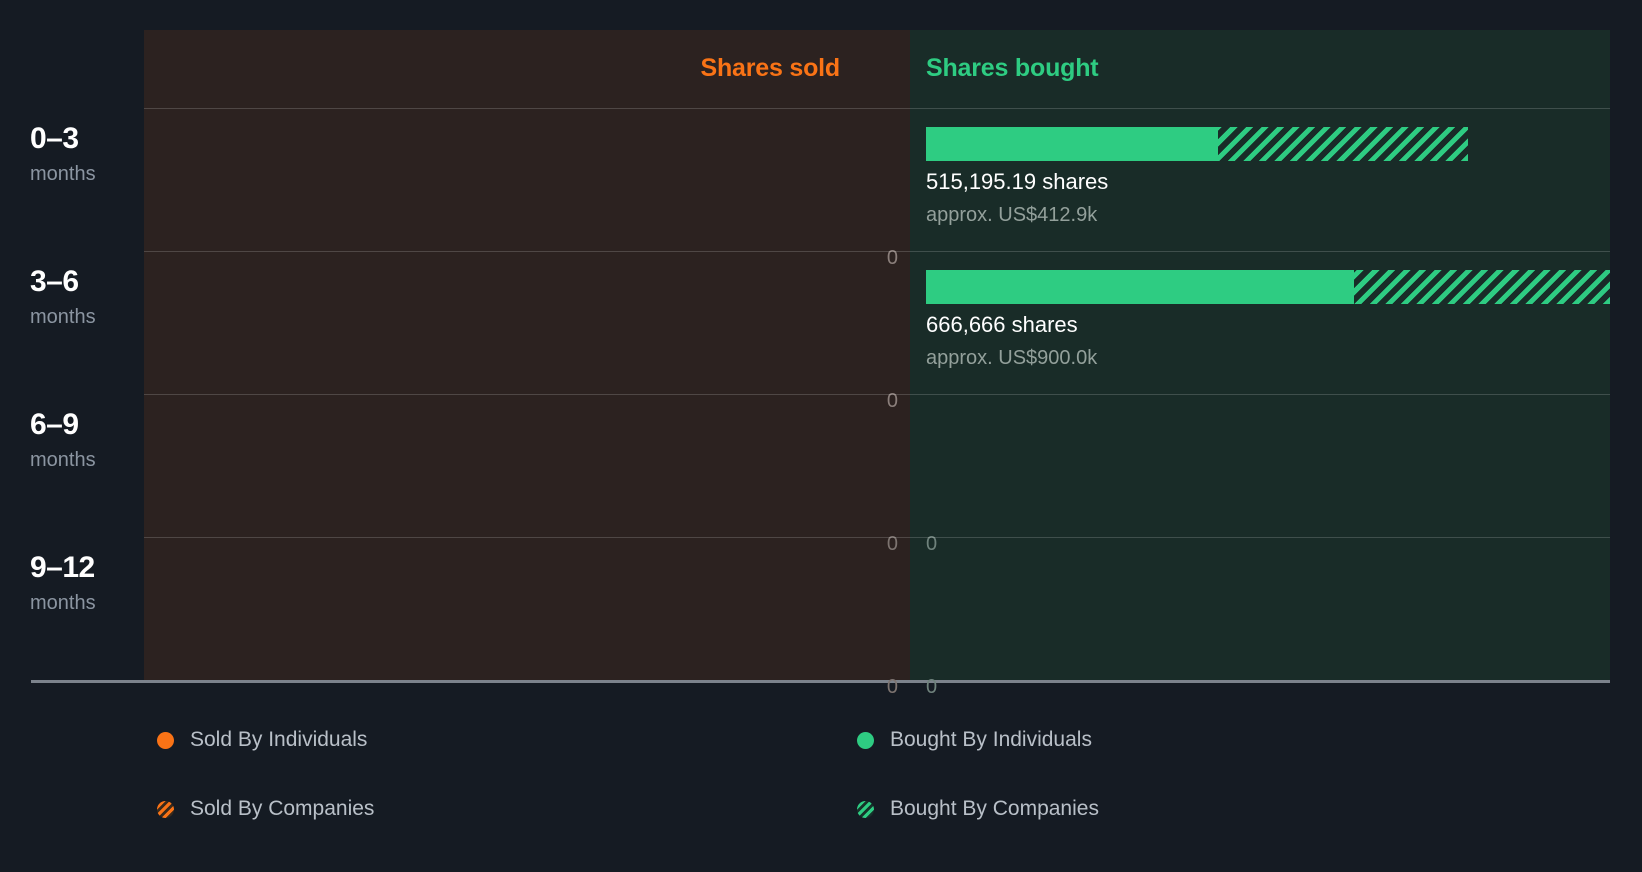  What do you see at coordinates (1260, 180) in the screenshot?
I see `bought-zone: 515,195.19 shares approx. US$412.9k` at bounding box center [1260, 180].